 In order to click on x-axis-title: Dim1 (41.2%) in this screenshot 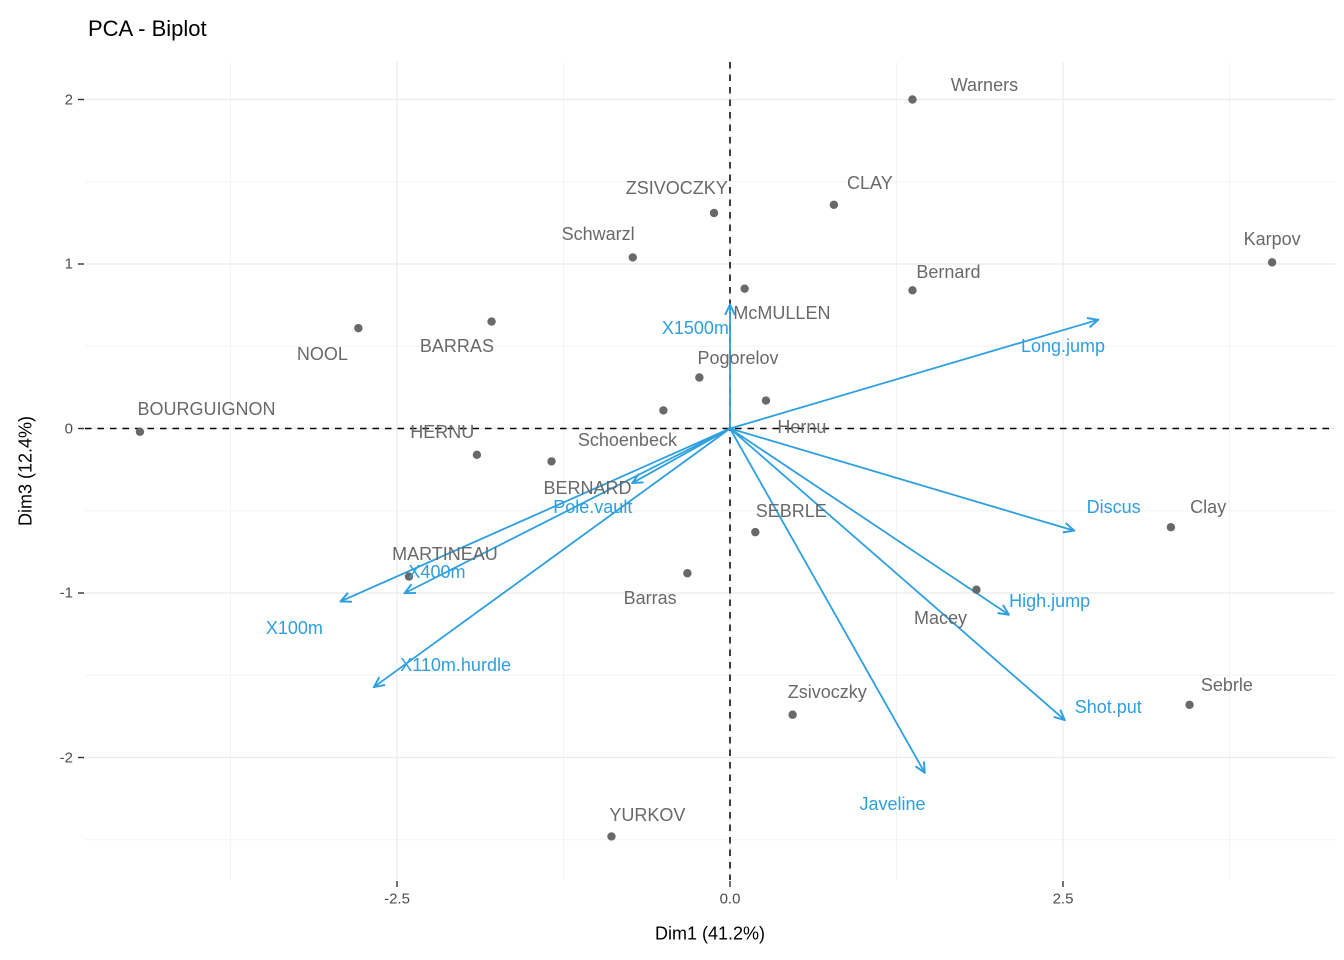, I will do `click(710, 933)`.